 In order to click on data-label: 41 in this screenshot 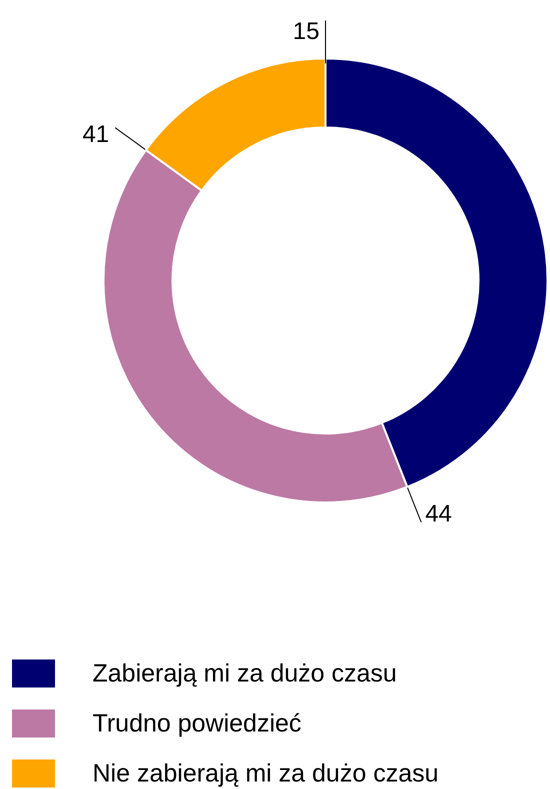, I will do `click(96, 134)`.